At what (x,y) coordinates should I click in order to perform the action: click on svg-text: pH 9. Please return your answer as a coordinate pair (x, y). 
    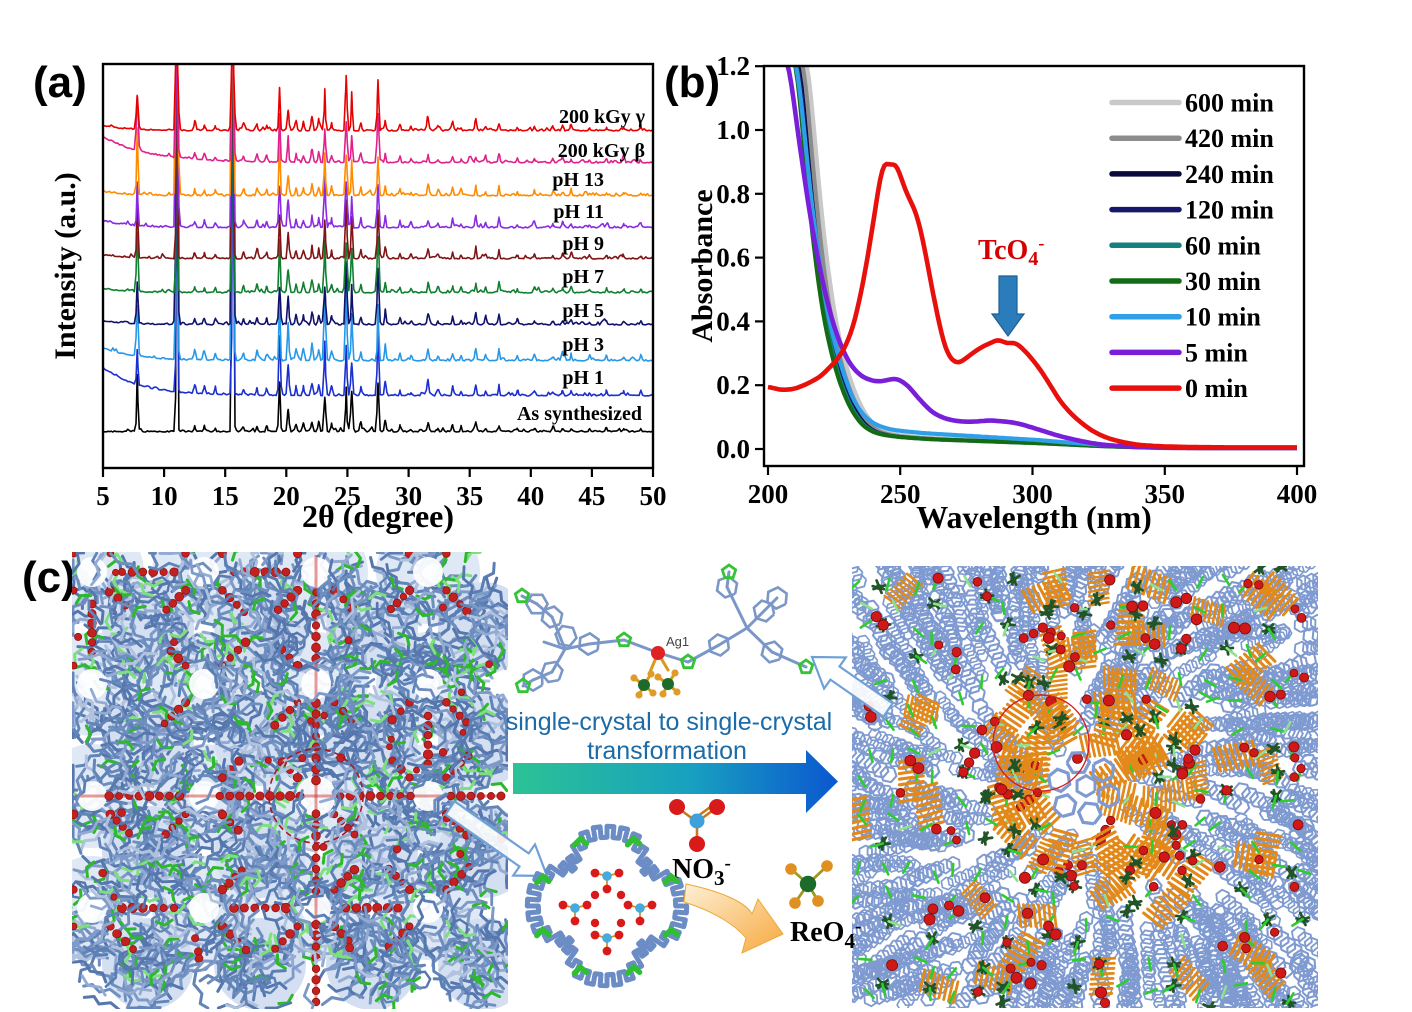
    Looking at the image, I should click on (583, 244).